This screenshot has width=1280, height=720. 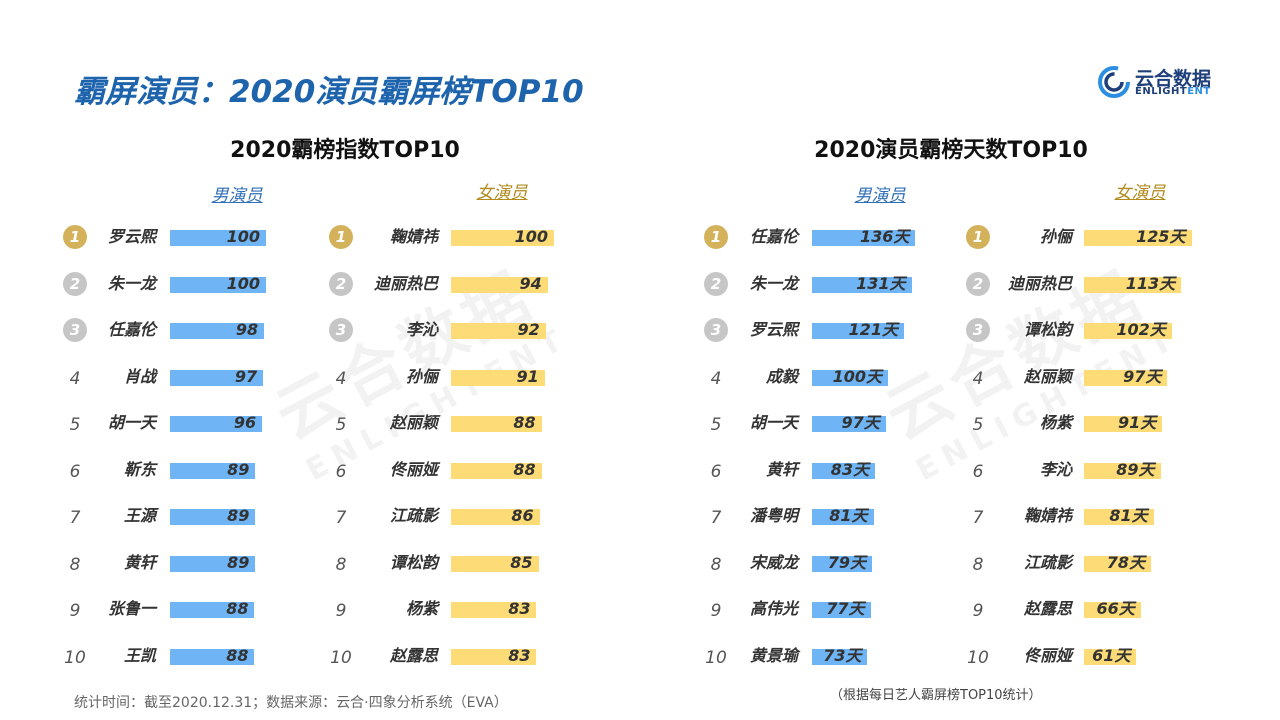 What do you see at coordinates (1114, 82) in the screenshot?
I see `logo-icon` at bounding box center [1114, 82].